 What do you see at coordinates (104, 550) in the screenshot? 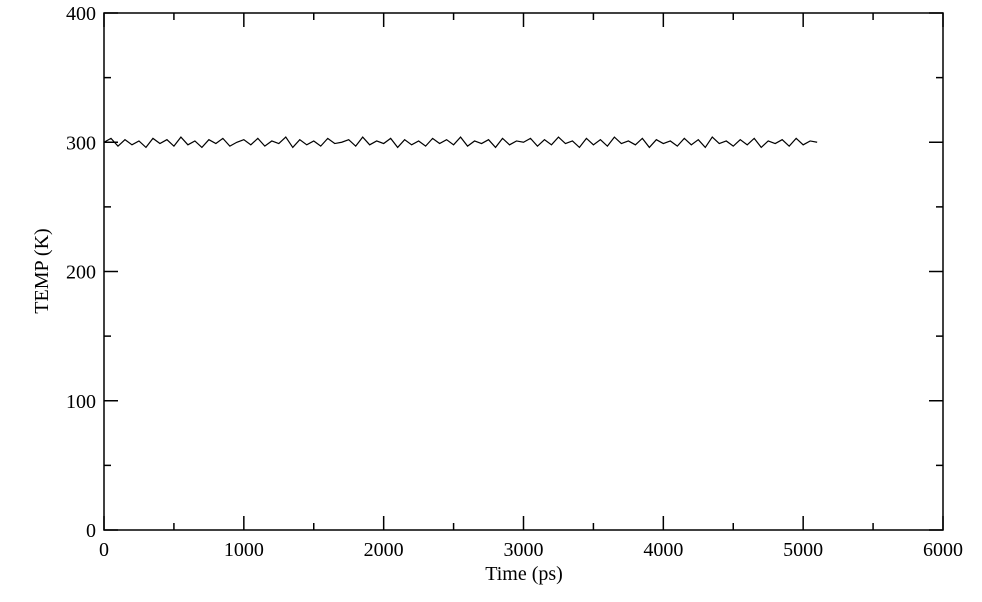
I see `x-tick-label: 0` at bounding box center [104, 550].